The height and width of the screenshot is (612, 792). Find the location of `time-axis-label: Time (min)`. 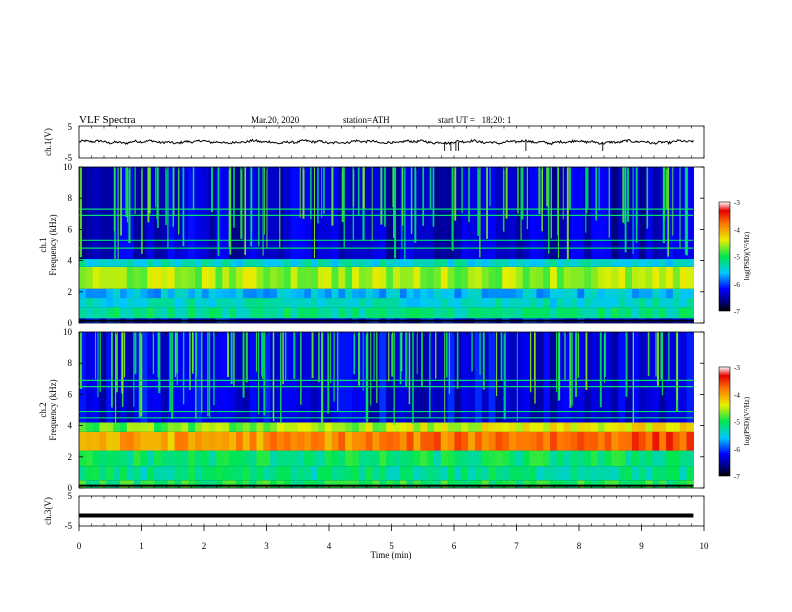

time-axis-label: Time (min) is located at coordinates (391, 555).